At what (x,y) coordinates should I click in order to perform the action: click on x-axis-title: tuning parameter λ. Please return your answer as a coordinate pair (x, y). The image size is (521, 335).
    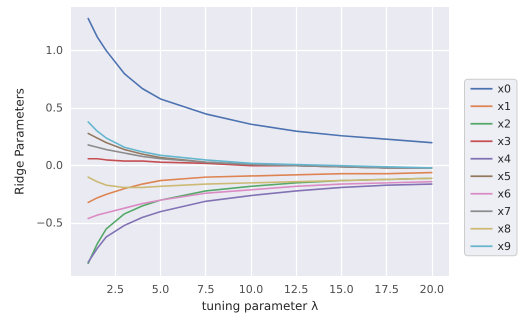
    Looking at the image, I should click on (260, 306).